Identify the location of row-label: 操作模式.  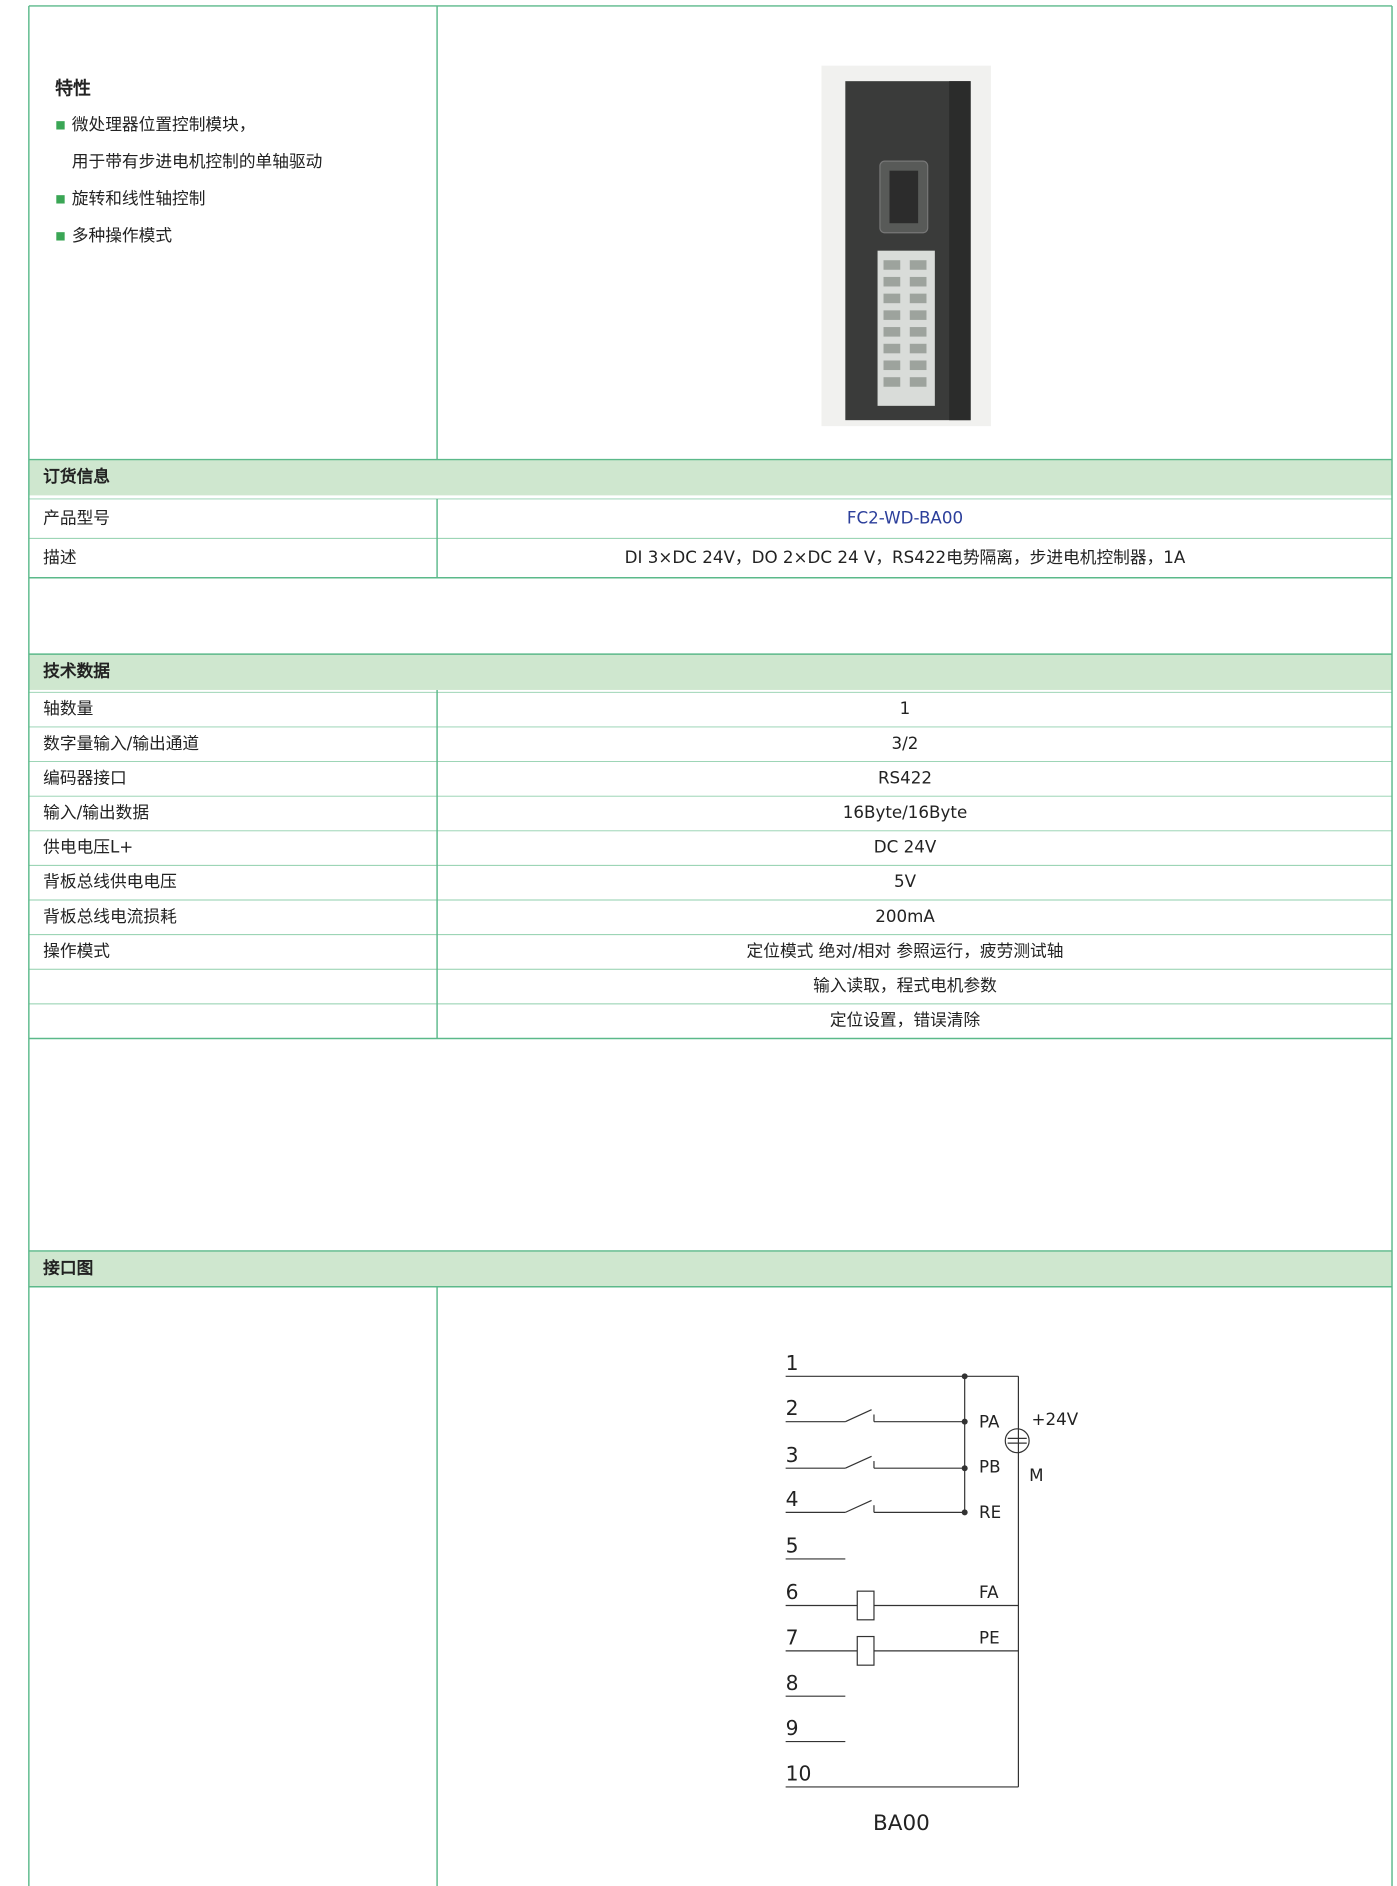
(76, 950).